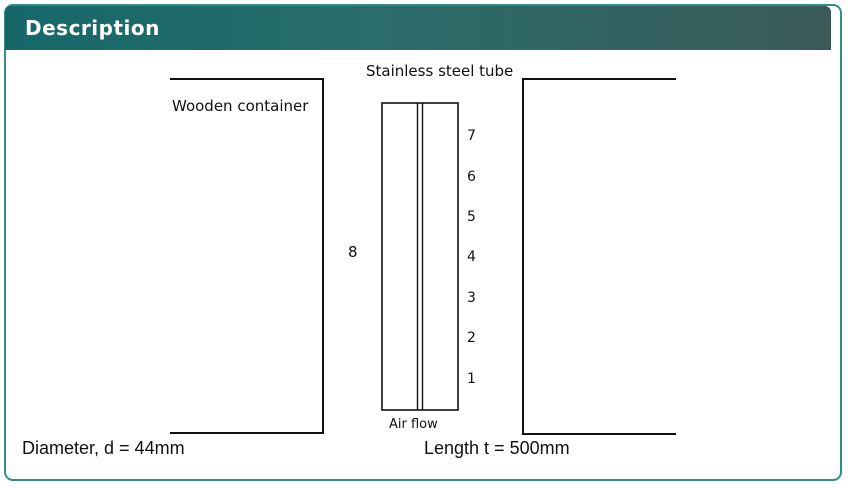 This screenshot has width=850, height=488. What do you see at coordinates (471, 136) in the screenshot?
I see `thermocouple-label-7: 7` at bounding box center [471, 136].